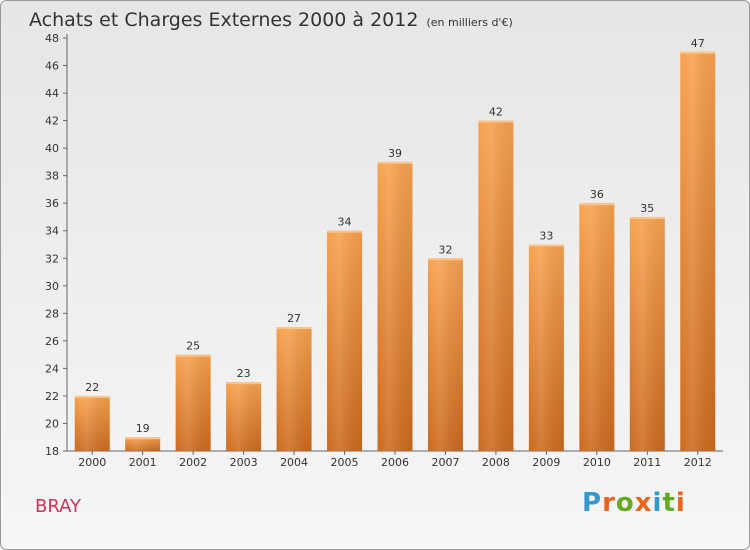 This screenshot has width=750, height=550. What do you see at coordinates (244, 462) in the screenshot?
I see `x-tick-label: 2003` at bounding box center [244, 462].